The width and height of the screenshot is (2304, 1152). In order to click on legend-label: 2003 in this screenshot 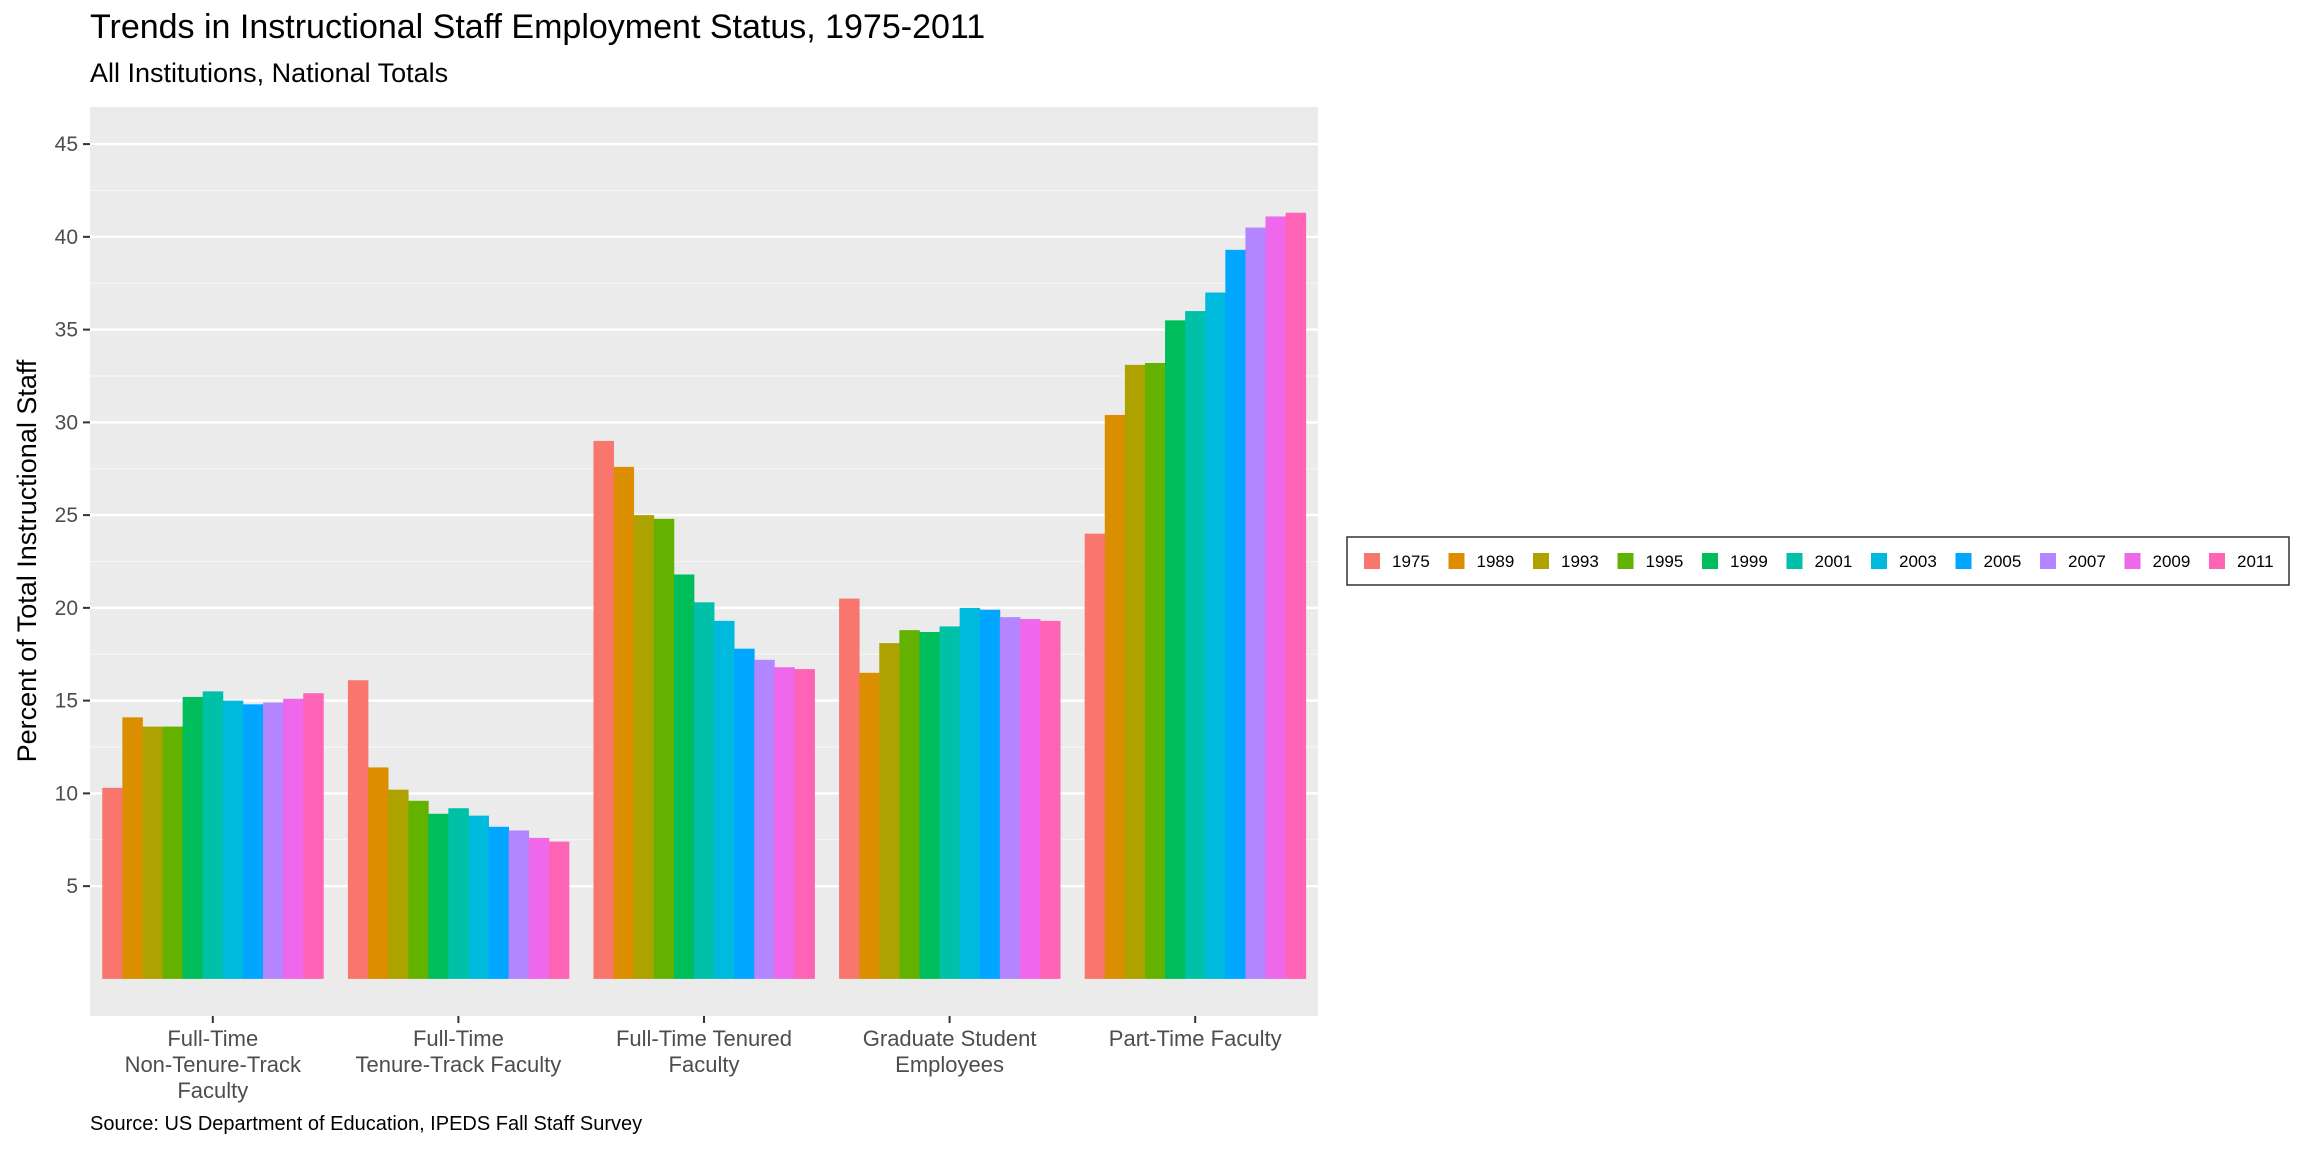, I will do `click(1918, 561)`.